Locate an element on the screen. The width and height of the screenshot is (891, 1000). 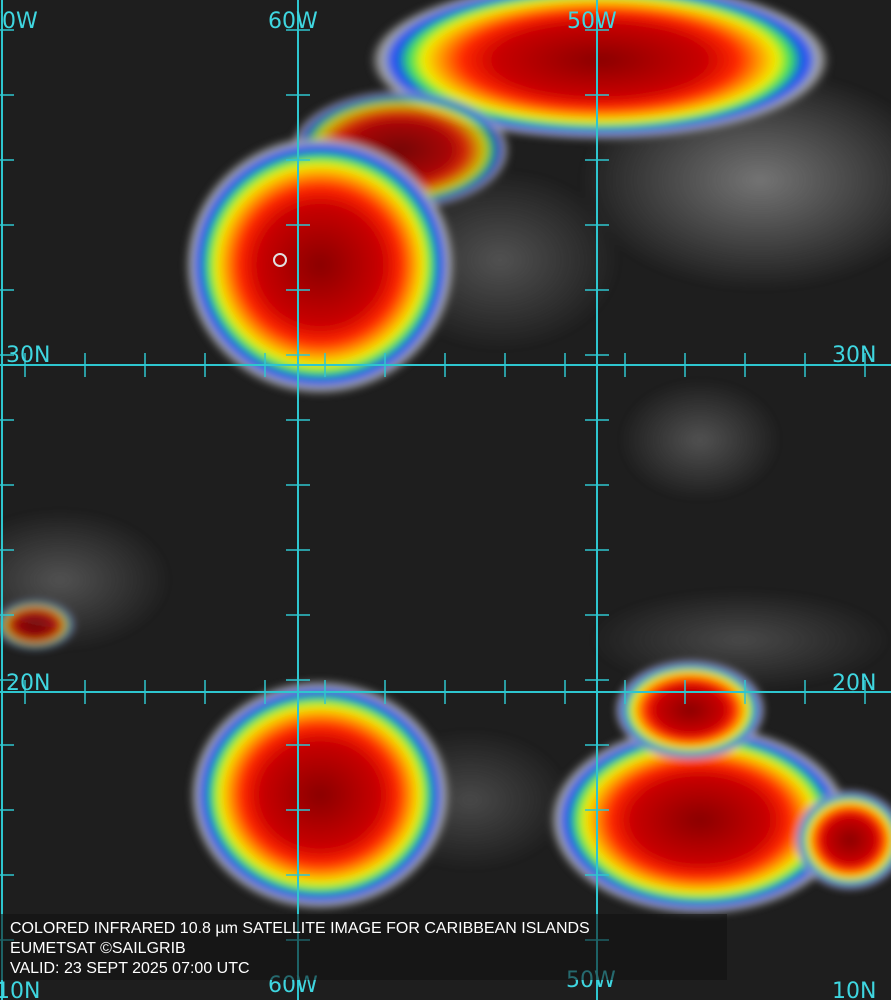
grid-label: 70W is located at coordinates (19, 21).